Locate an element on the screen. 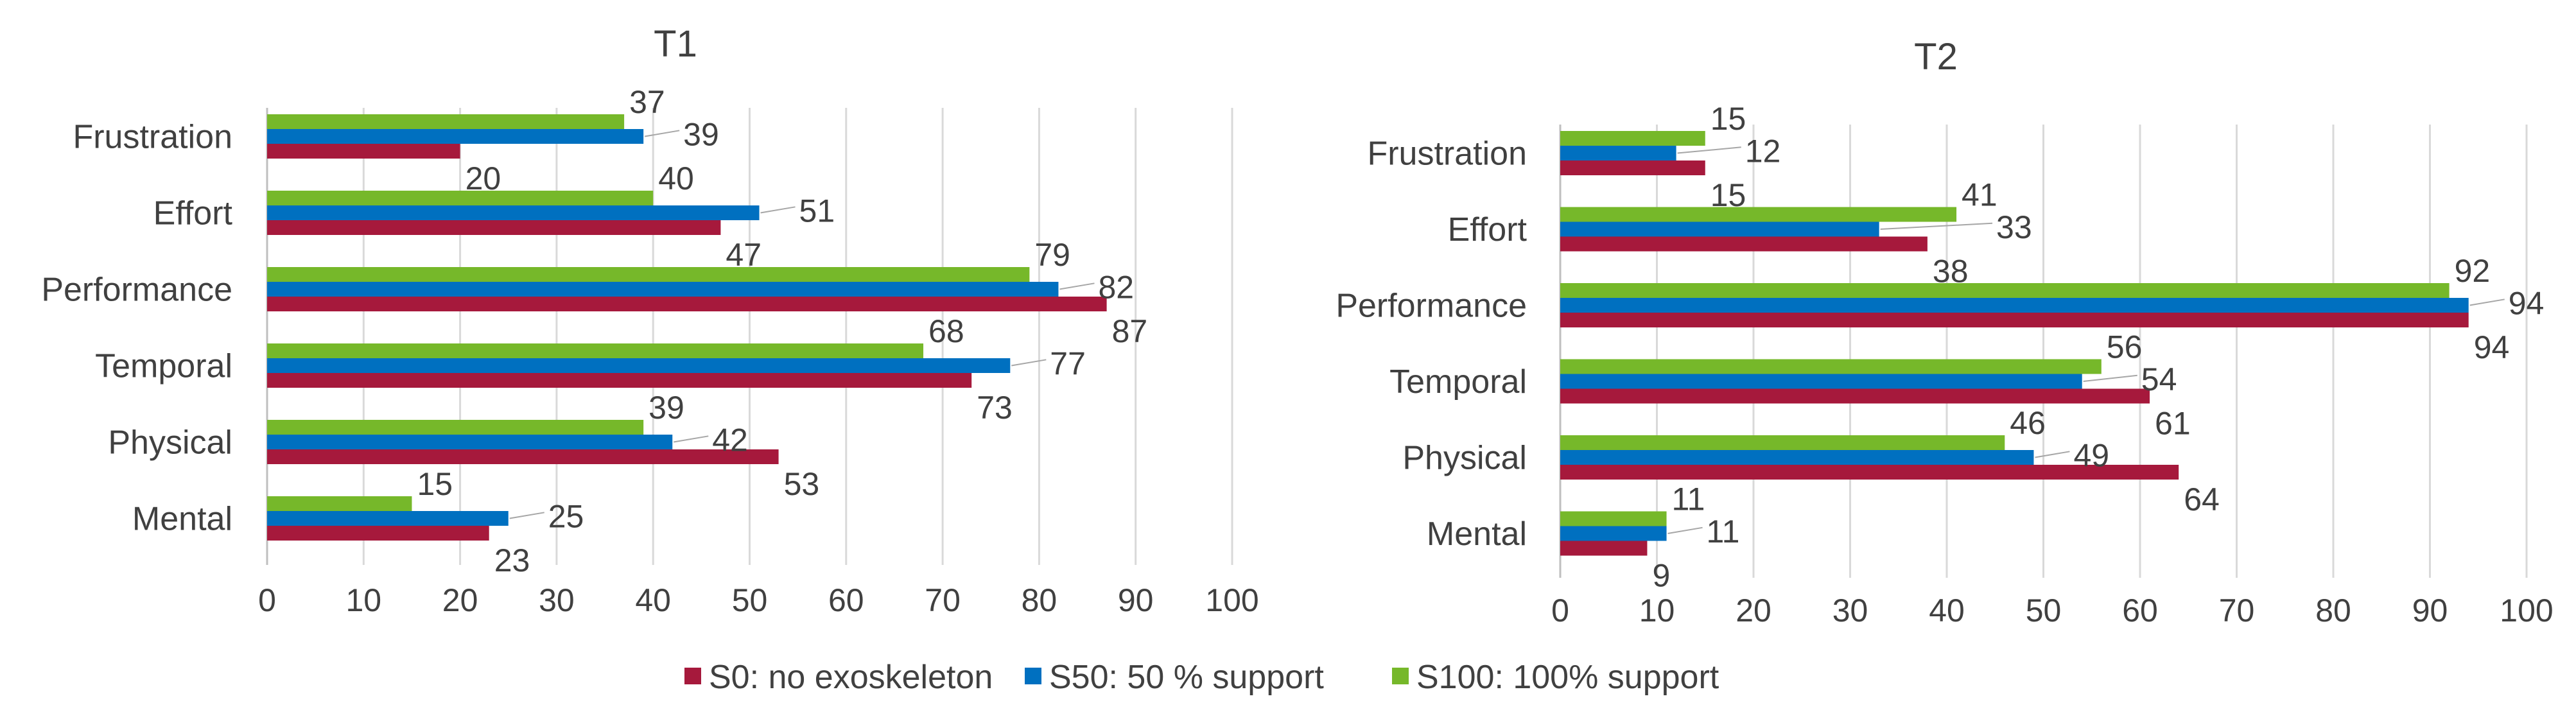 The width and height of the screenshot is (2576, 728). bar-s0-no-exoskeleton-physical is located at coordinates (523, 456).